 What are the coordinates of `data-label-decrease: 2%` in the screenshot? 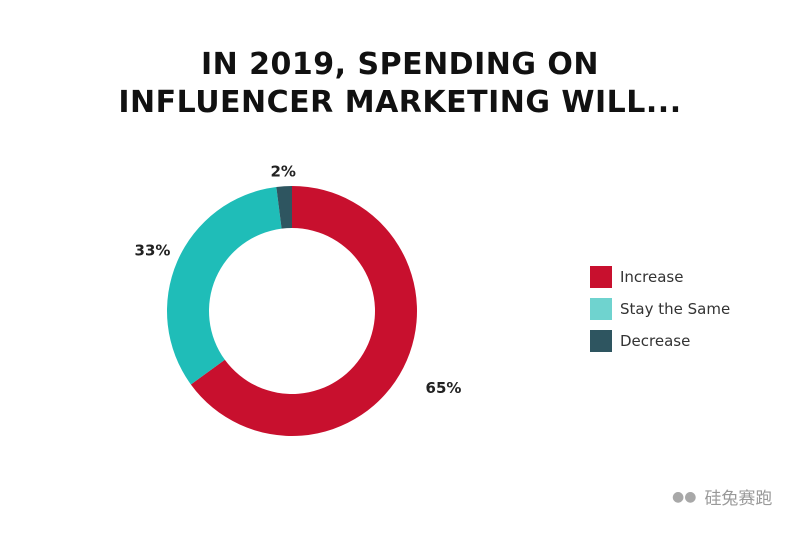 It's located at (282, 171).